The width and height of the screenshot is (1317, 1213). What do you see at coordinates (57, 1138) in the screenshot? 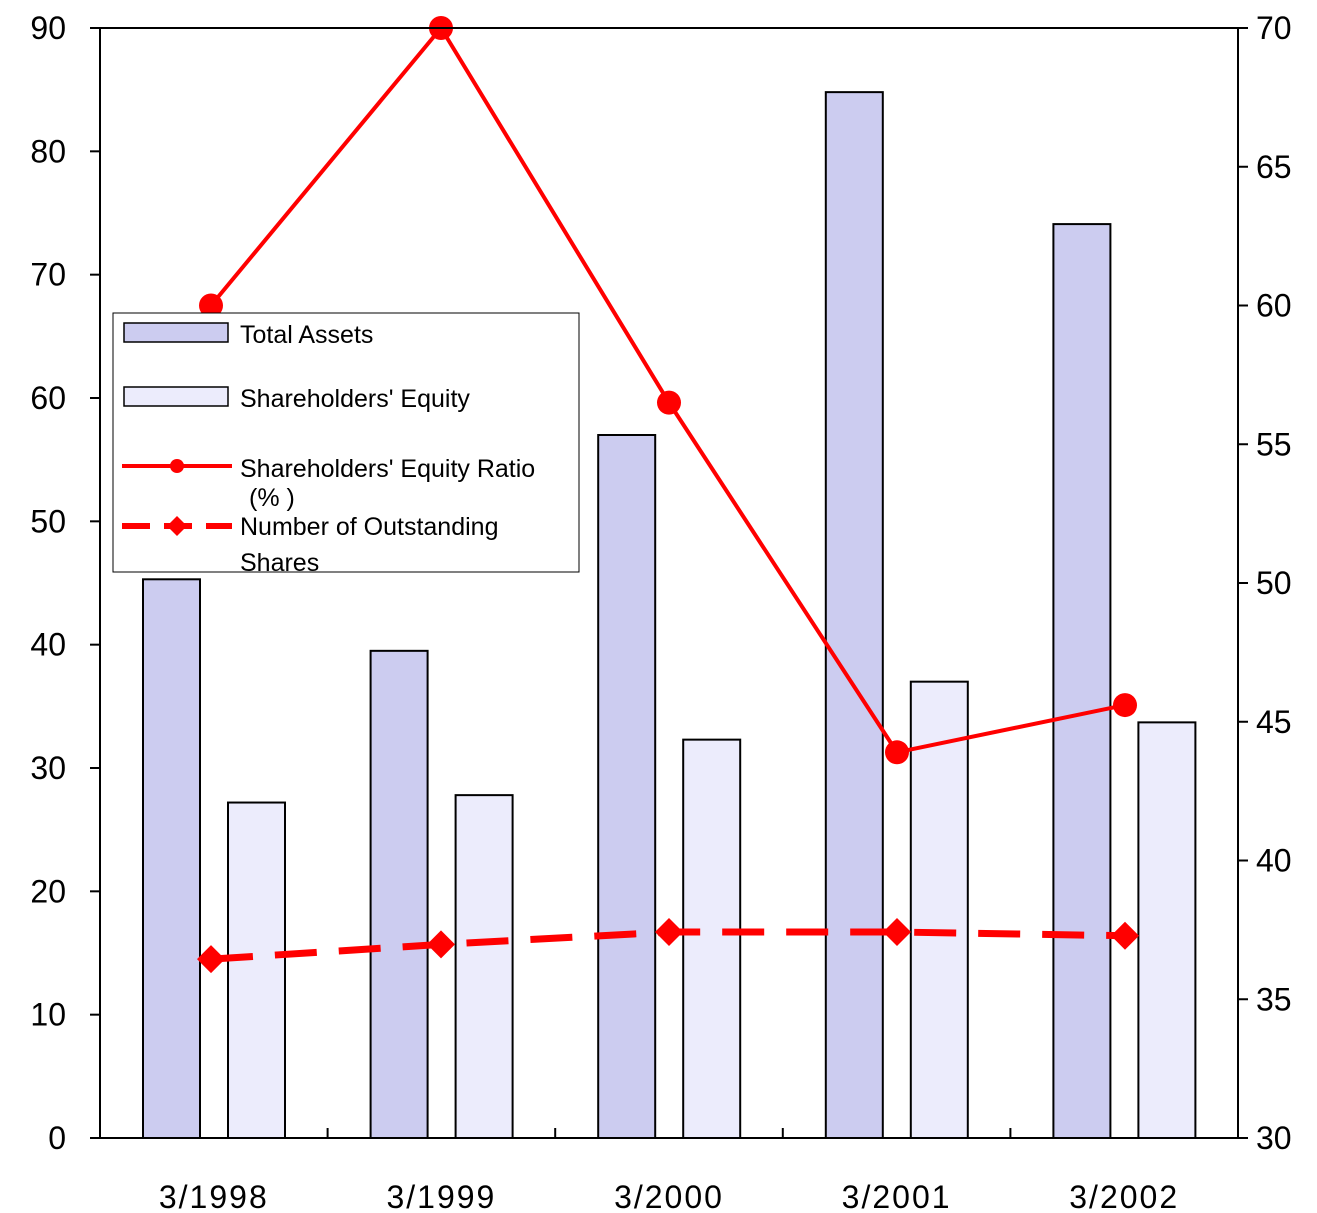
I see `left-axis-tick-label: 0` at bounding box center [57, 1138].